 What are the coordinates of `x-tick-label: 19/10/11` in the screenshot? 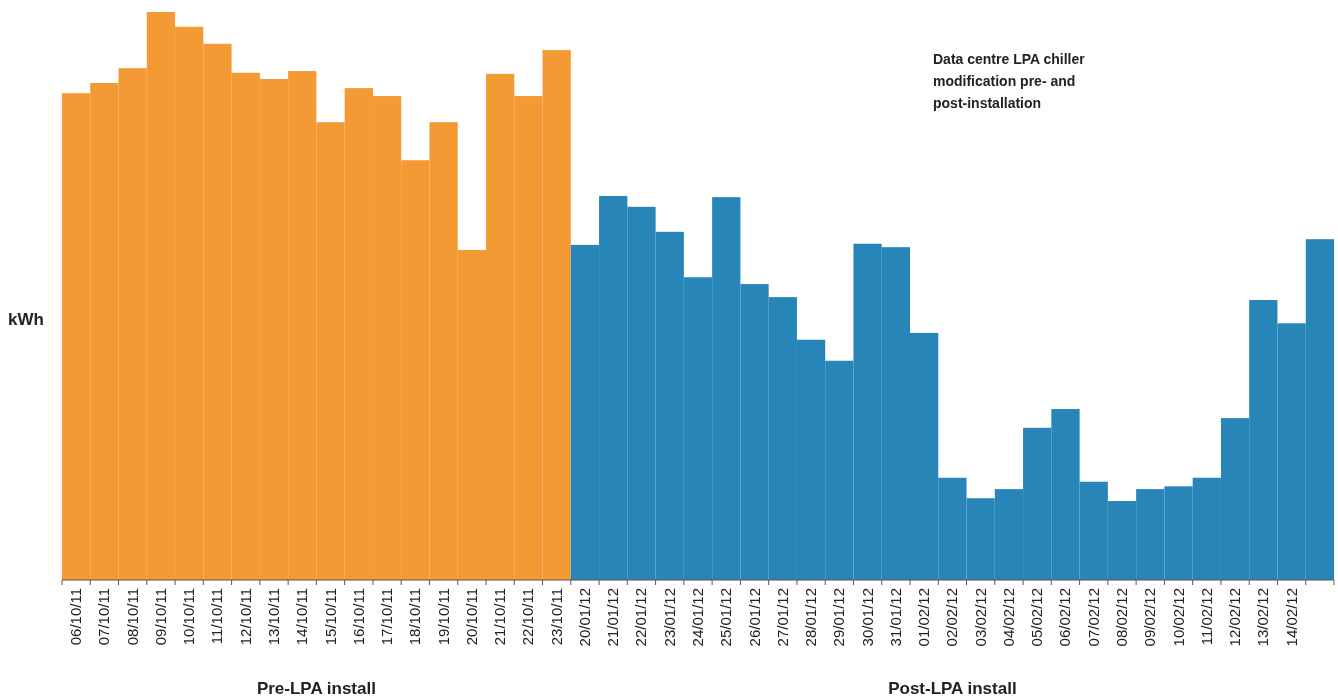 It's located at (443, 617).